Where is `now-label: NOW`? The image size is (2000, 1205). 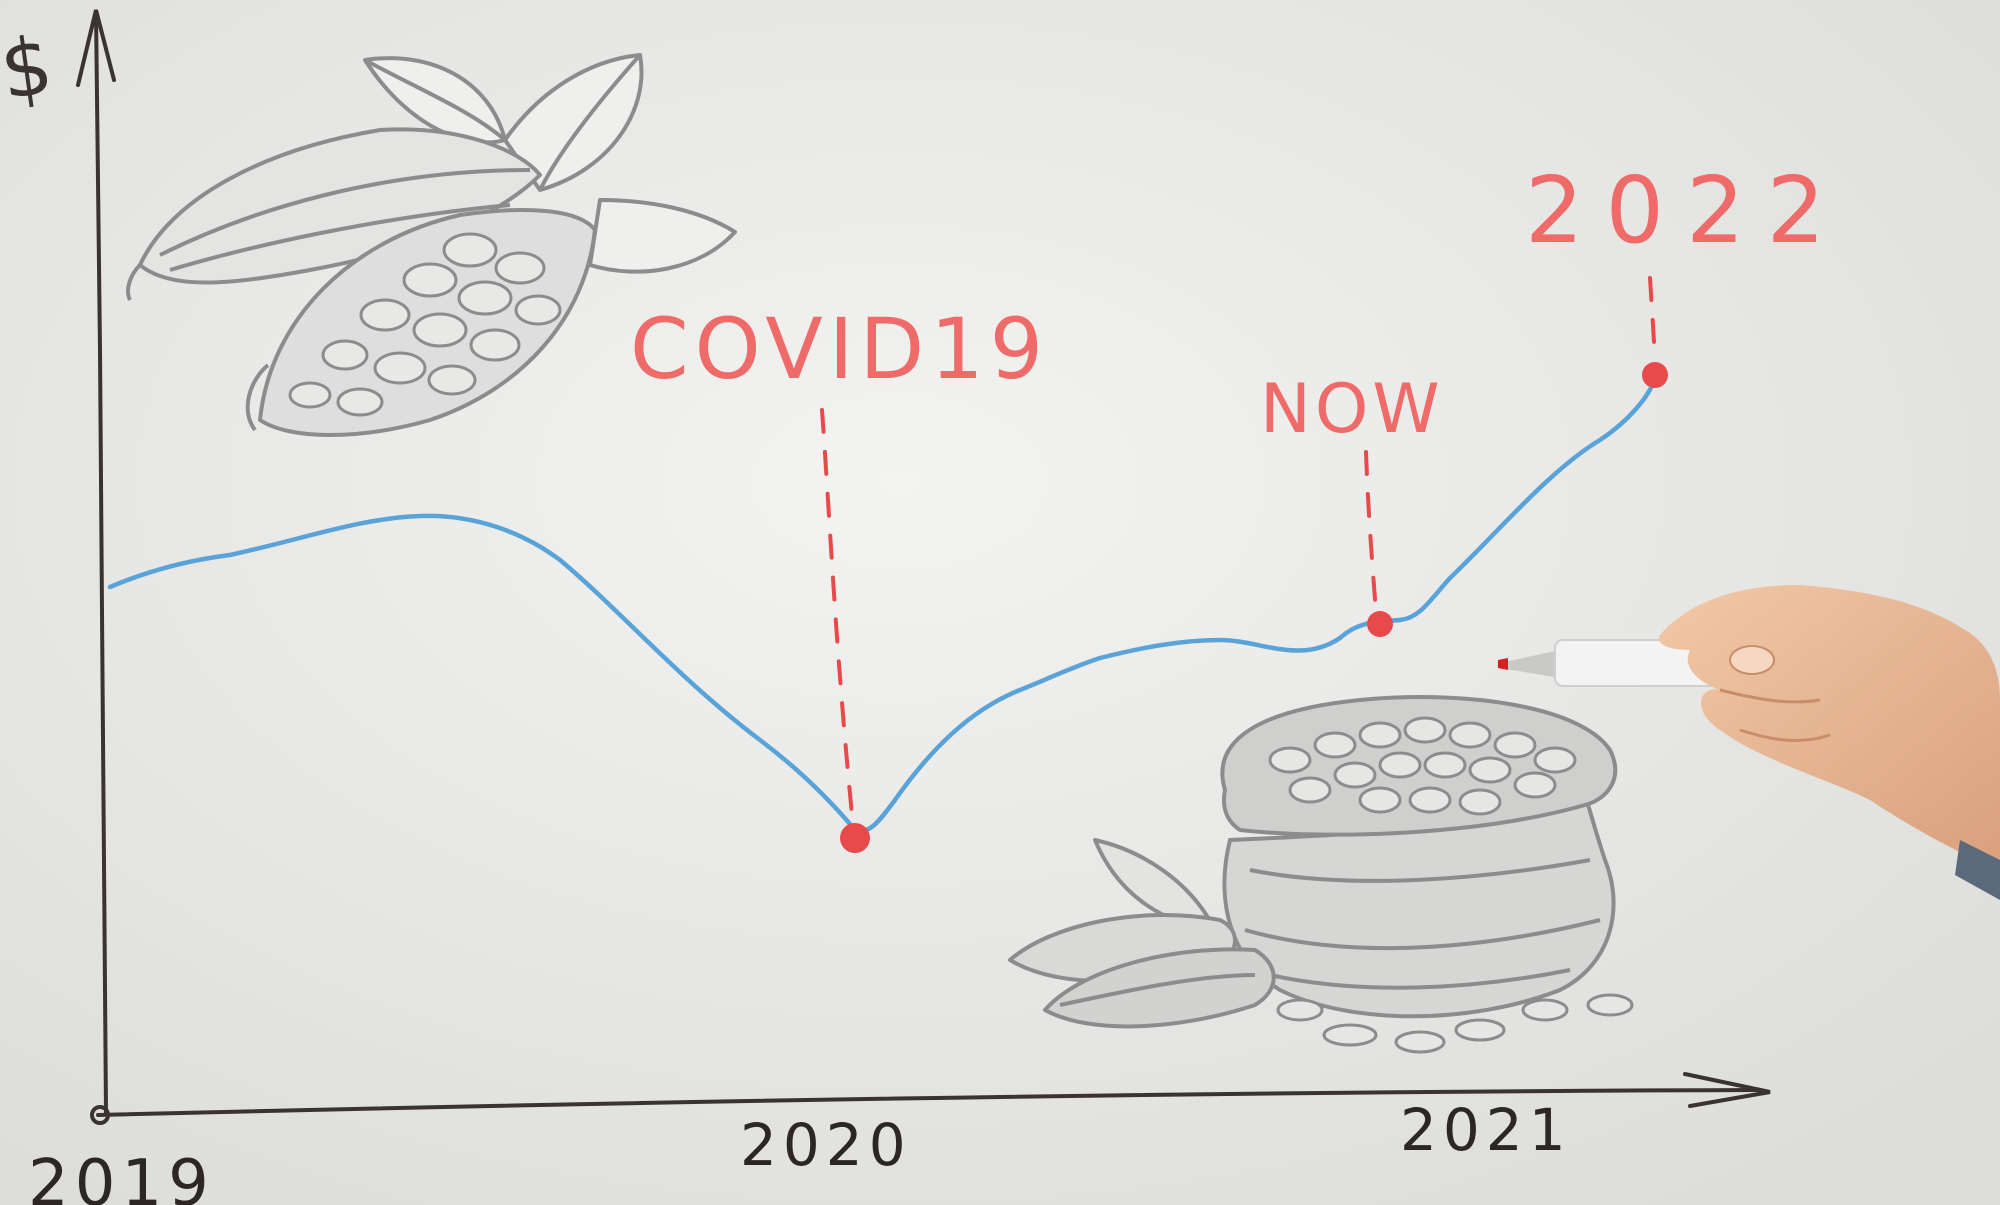
now-label: NOW is located at coordinates (1352, 409).